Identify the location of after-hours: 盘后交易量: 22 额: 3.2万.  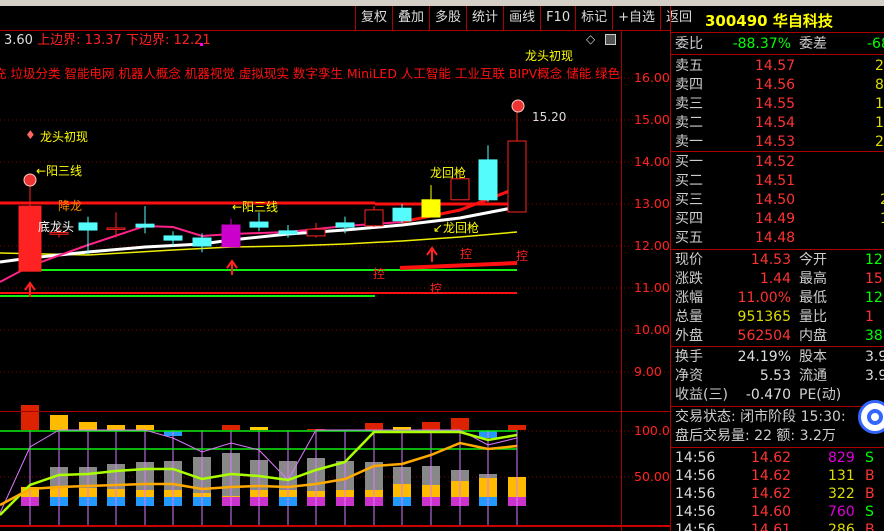
(779, 436).